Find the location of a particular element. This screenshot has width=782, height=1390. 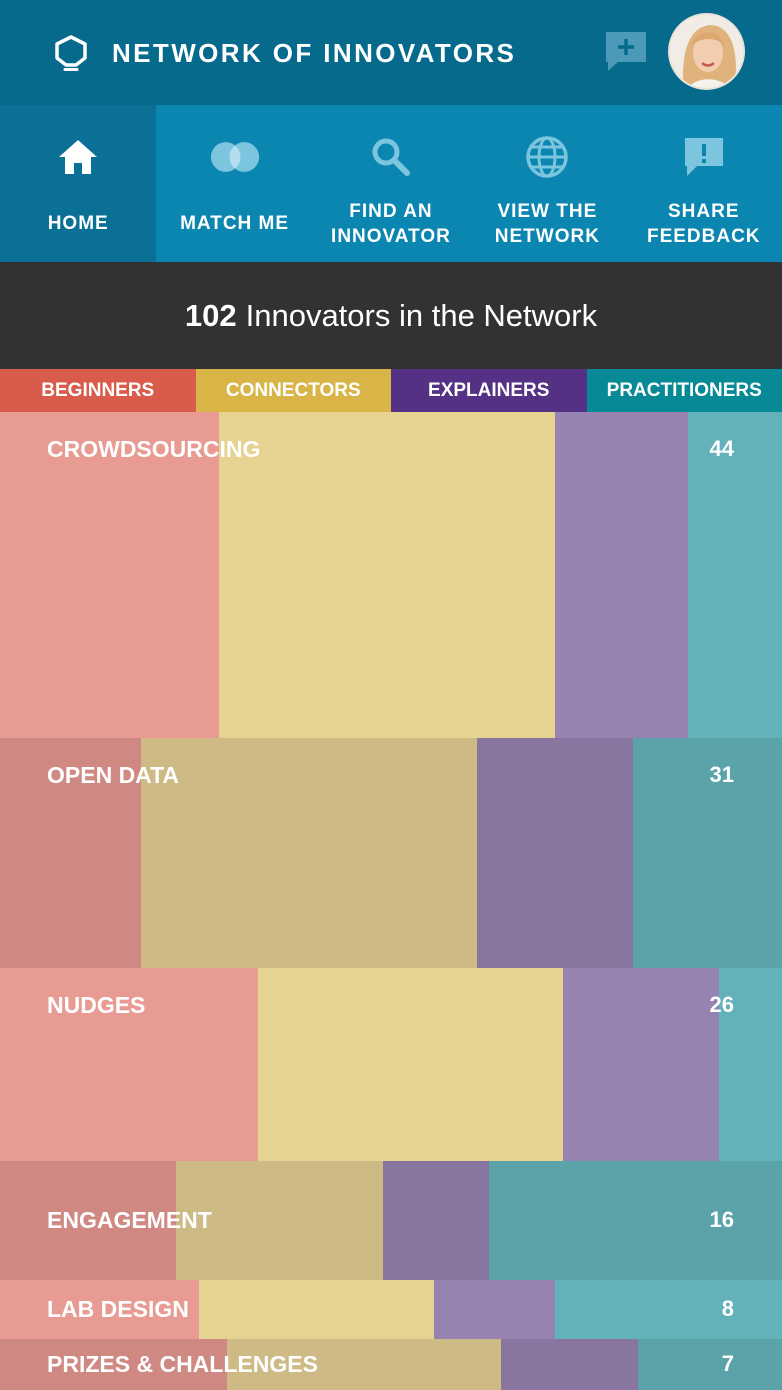

row-count: 26 is located at coordinates (721, 1004).